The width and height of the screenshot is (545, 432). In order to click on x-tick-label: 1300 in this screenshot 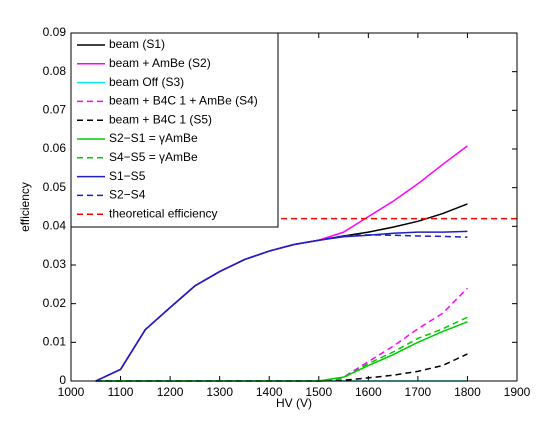, I will do `click(219, 392)`.